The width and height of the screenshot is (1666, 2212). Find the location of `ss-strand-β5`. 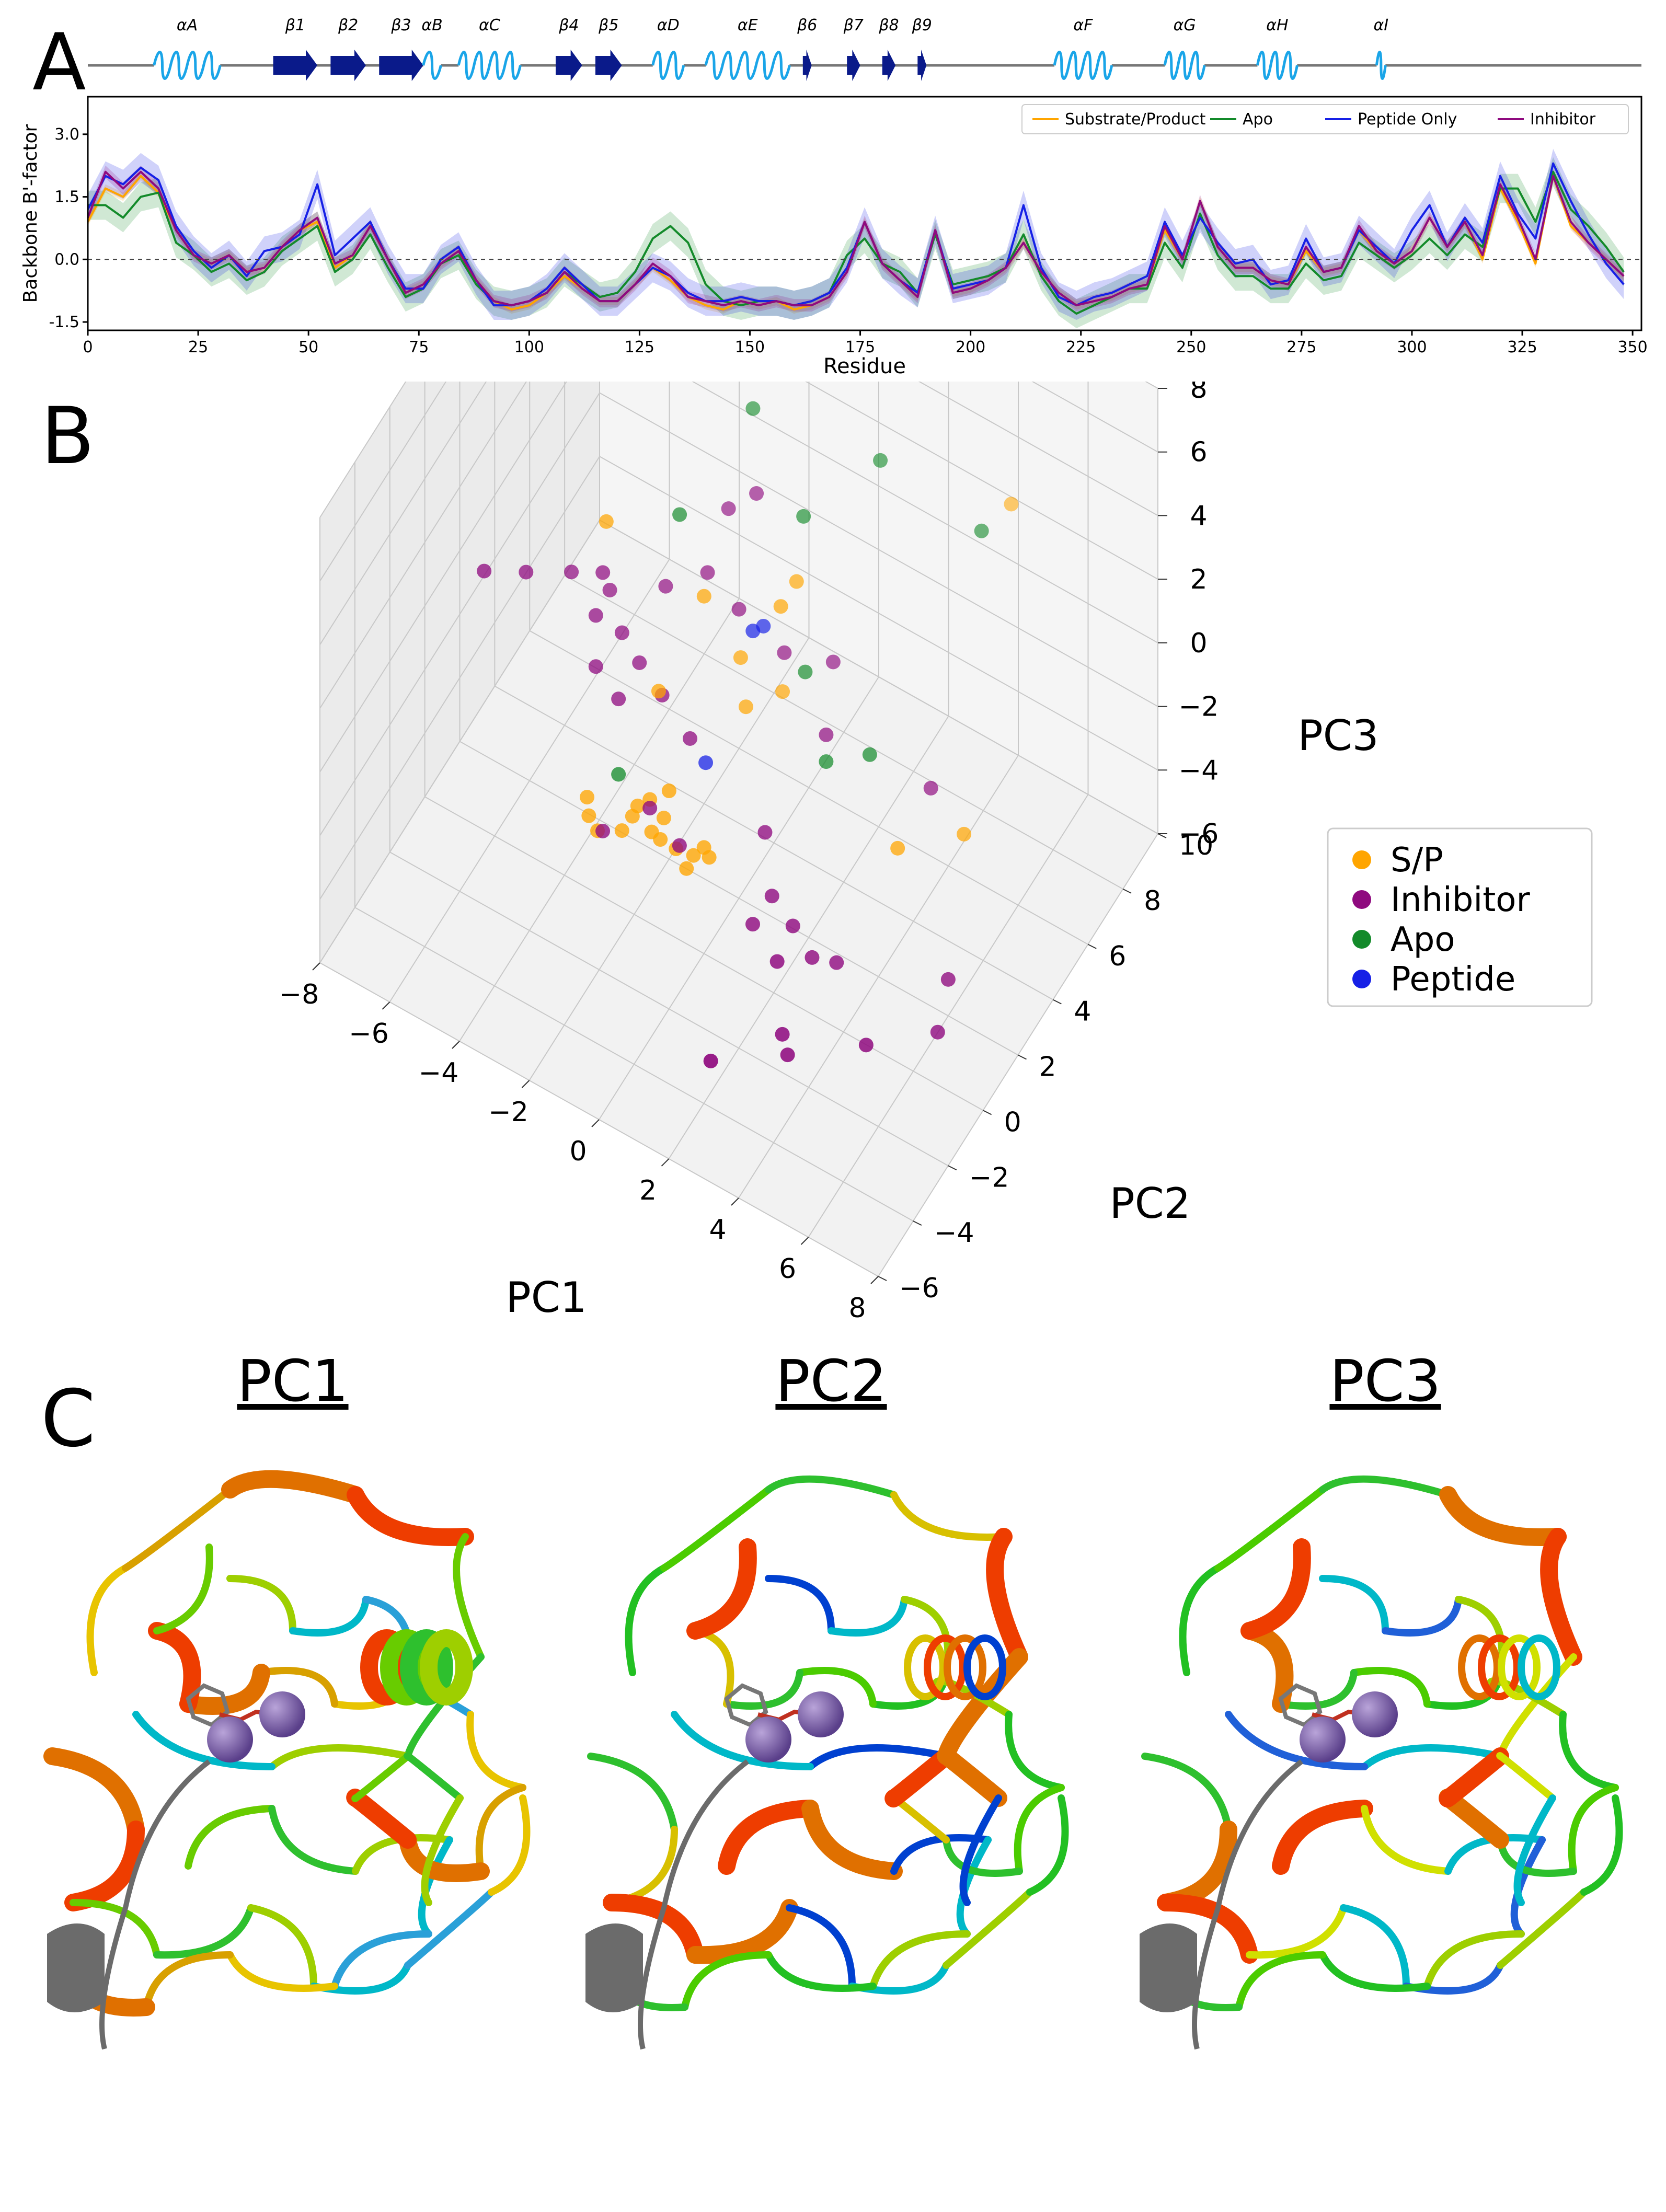

ss-strand-β5 is located at coordinates (608, 65).